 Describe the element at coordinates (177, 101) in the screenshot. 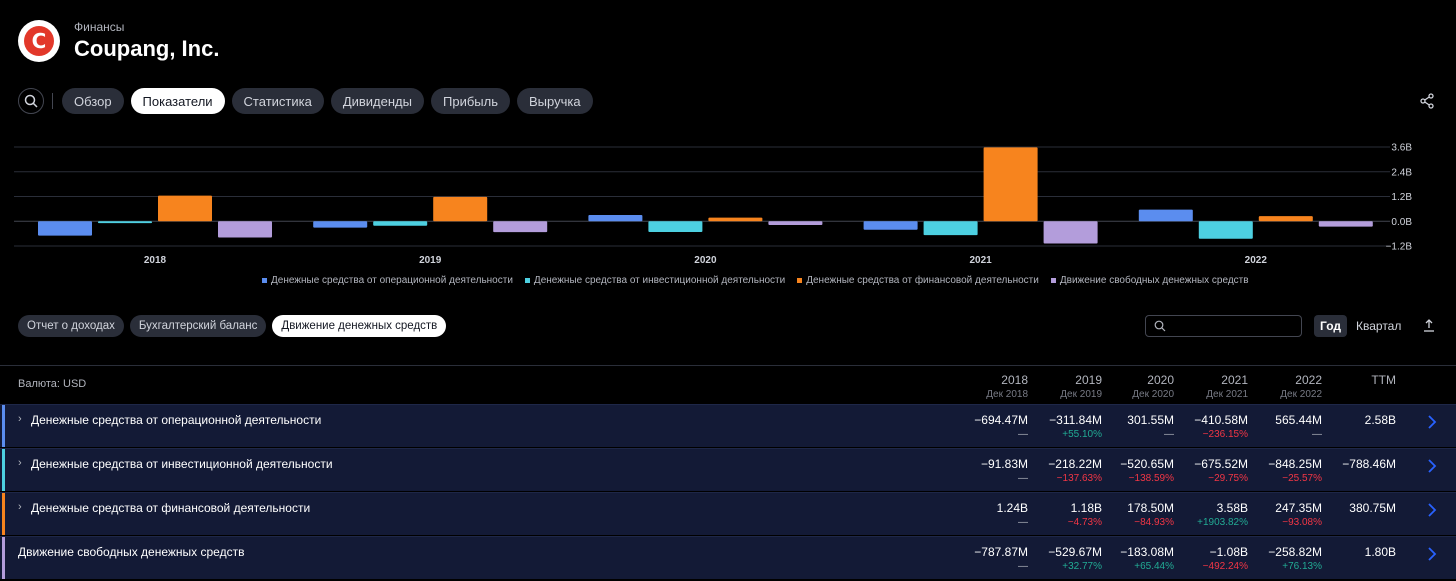

I see `nav-tab: Показатели` at that location.